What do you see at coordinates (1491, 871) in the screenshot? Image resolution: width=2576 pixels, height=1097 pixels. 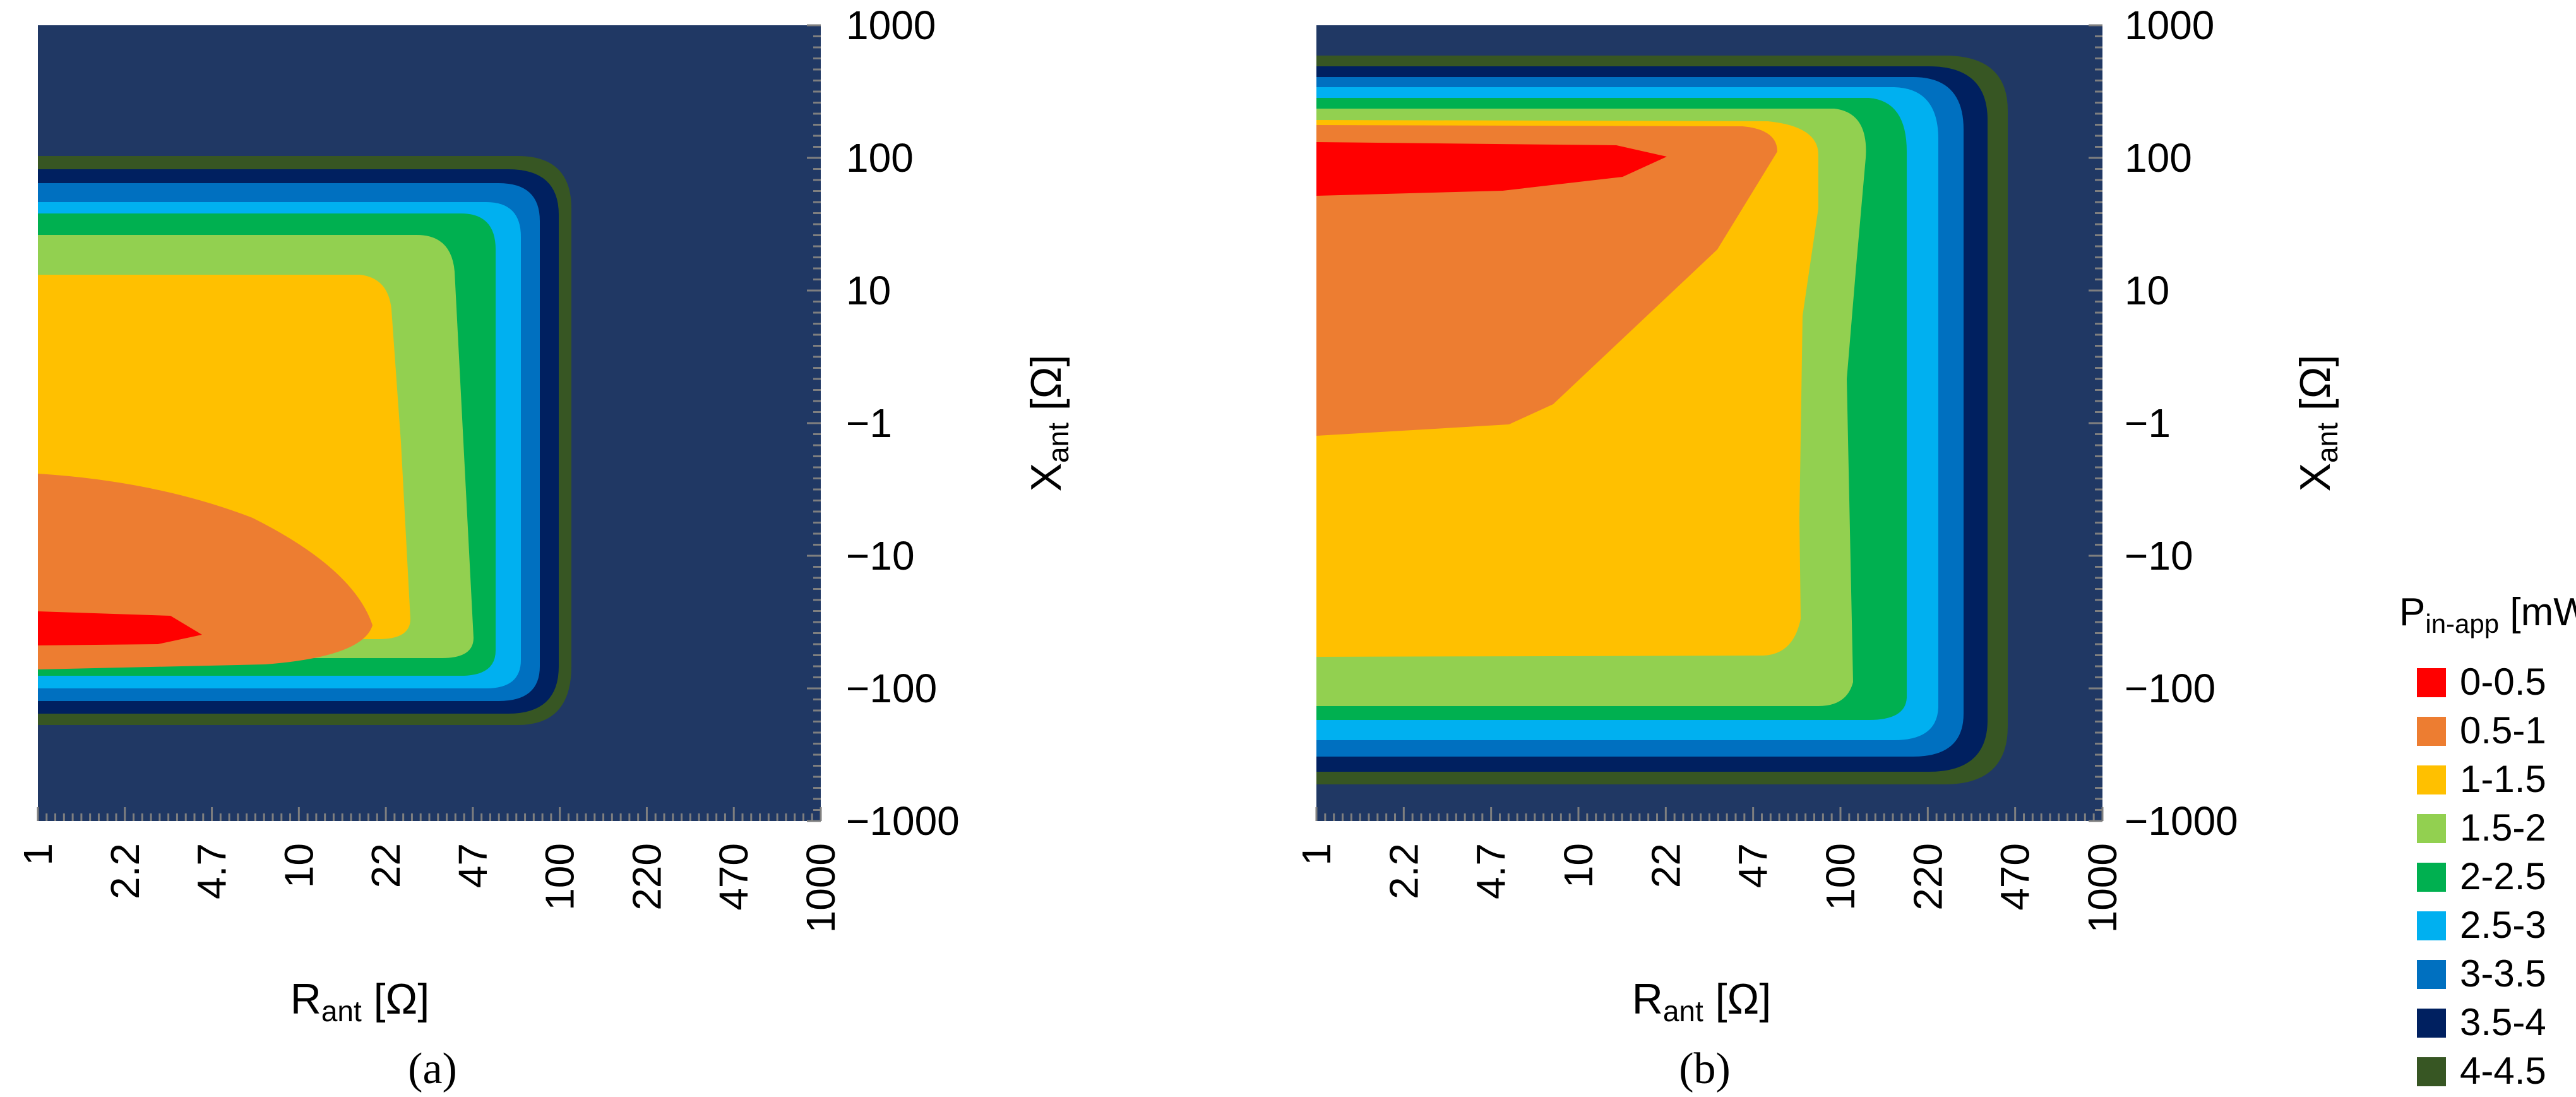 I see `panel-b-x-tick-label: 4.7` at bounding box center [1491, 871].